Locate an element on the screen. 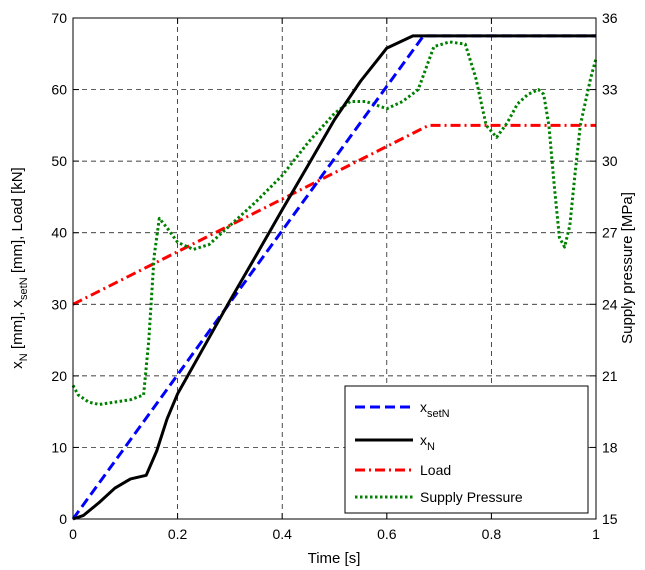 The width and height of the screenshot is (645, 570). x-axis-label: Time [s] is located at coordinates (334, 558).